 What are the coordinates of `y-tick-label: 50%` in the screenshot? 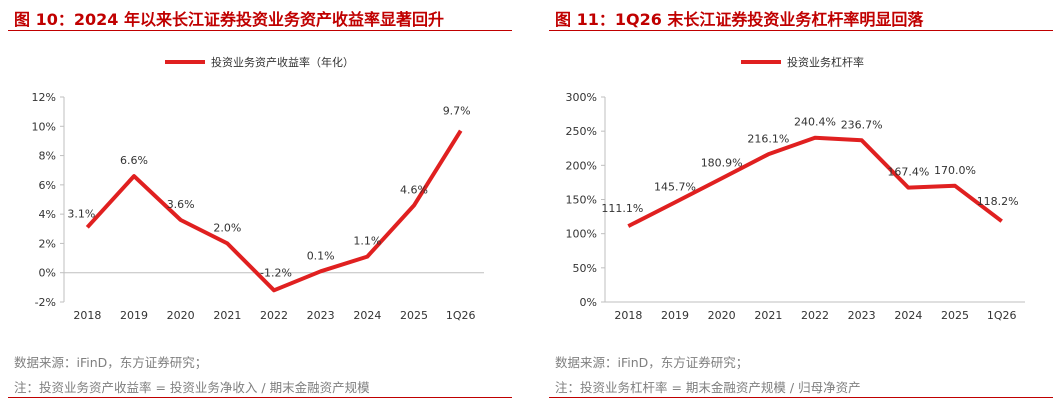 It's located at (585, 268).